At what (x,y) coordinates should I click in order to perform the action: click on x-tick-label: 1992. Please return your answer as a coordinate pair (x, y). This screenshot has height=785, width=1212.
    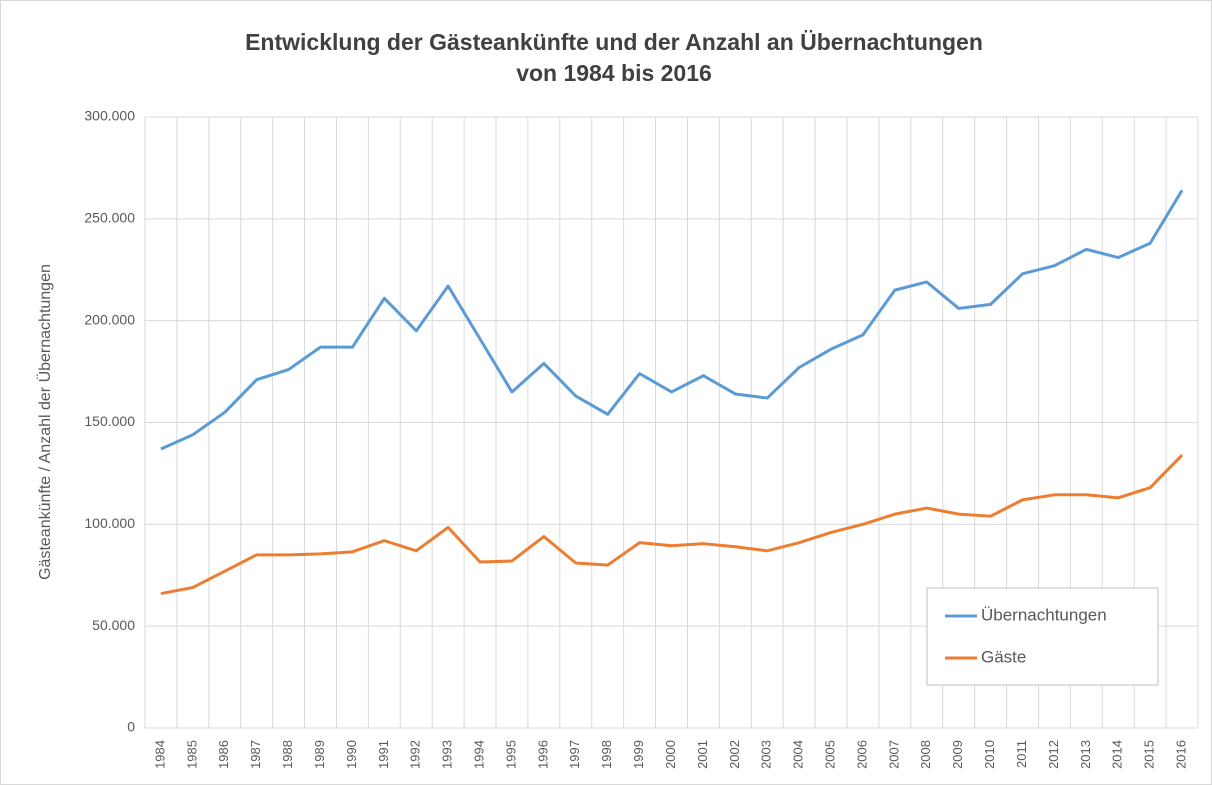
    Looking at the image, I should click on (415, 754).